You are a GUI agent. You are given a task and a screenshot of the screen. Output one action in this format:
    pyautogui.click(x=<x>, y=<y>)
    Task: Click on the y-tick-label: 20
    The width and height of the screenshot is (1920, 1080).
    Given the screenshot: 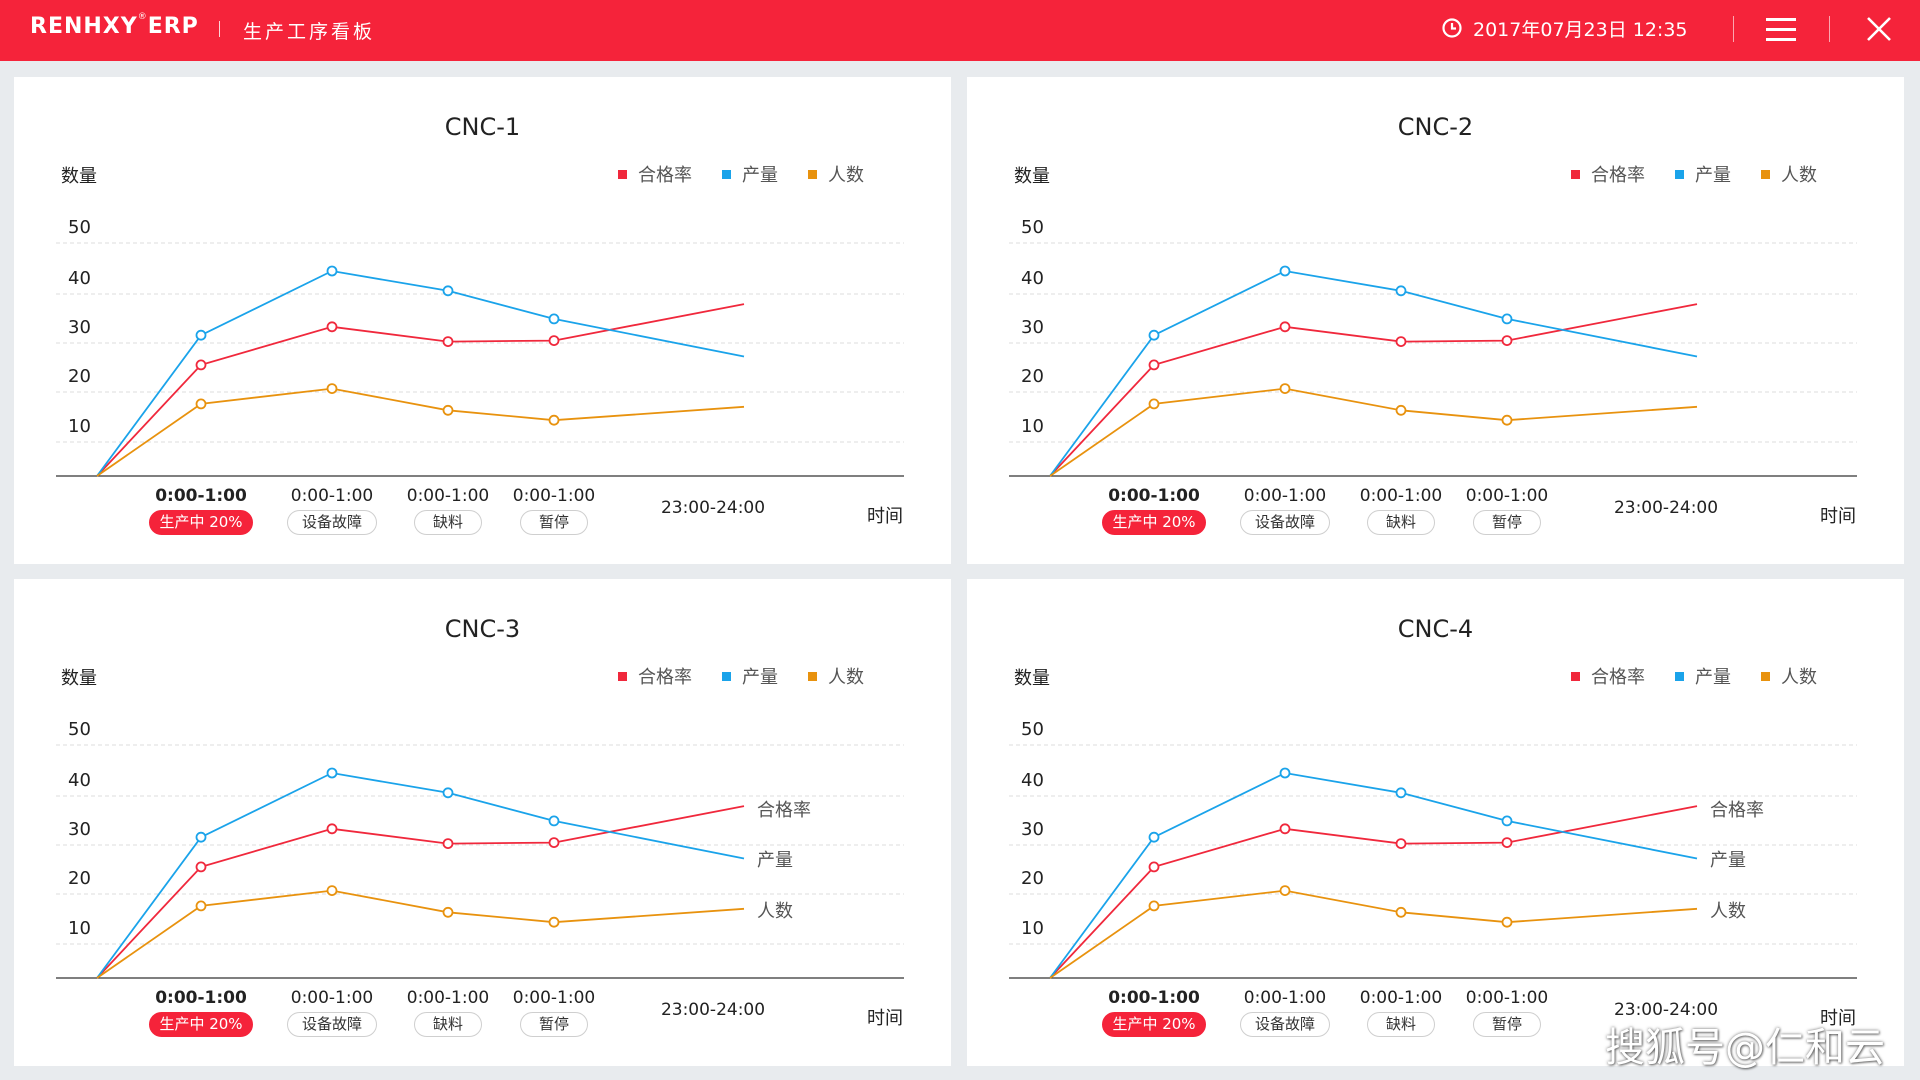 What is the action you would take?
    pyautogui.click(x=1032, y=878)
    